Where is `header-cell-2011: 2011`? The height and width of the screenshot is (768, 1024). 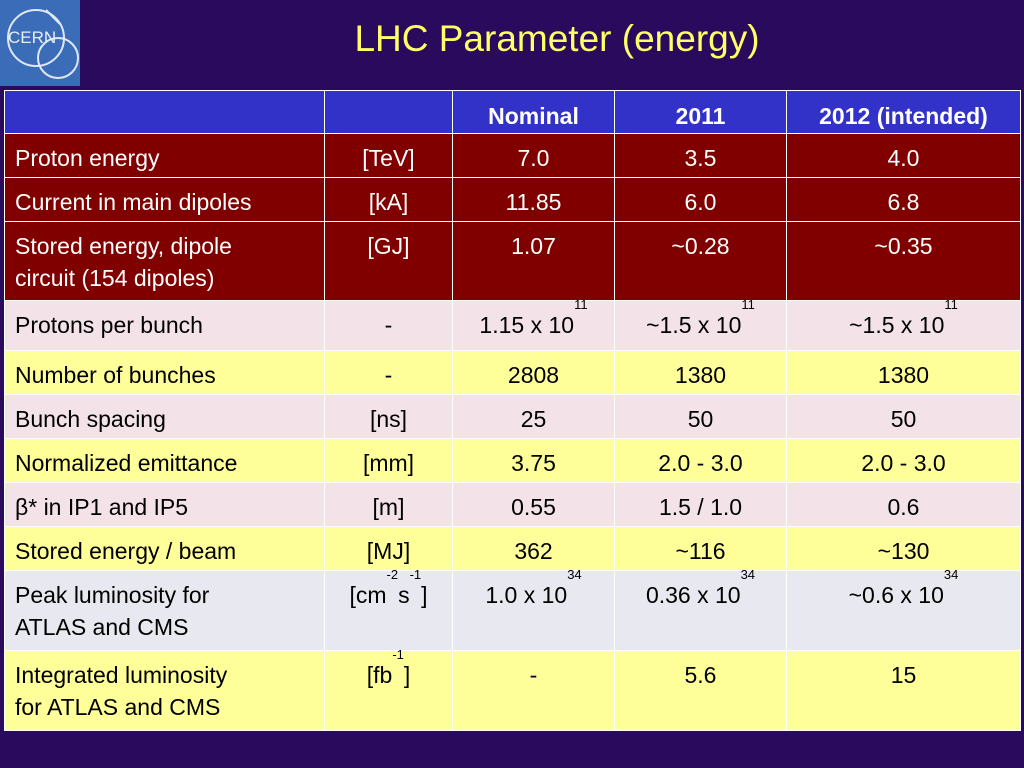
header-cell-2011: 2011 is located at coordinates (700, 112).